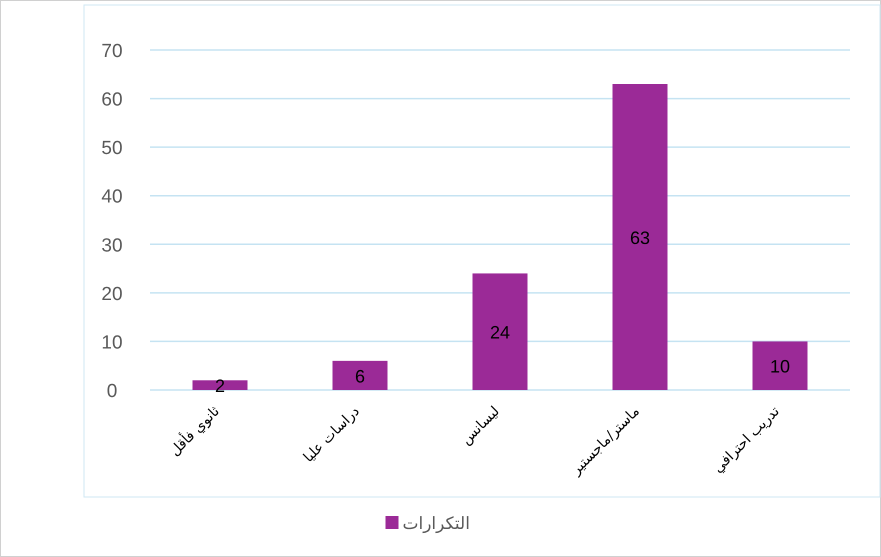 This screenshot has height=557, width=881. I want to click on legend-label: التكرارات, so click(436, 524).